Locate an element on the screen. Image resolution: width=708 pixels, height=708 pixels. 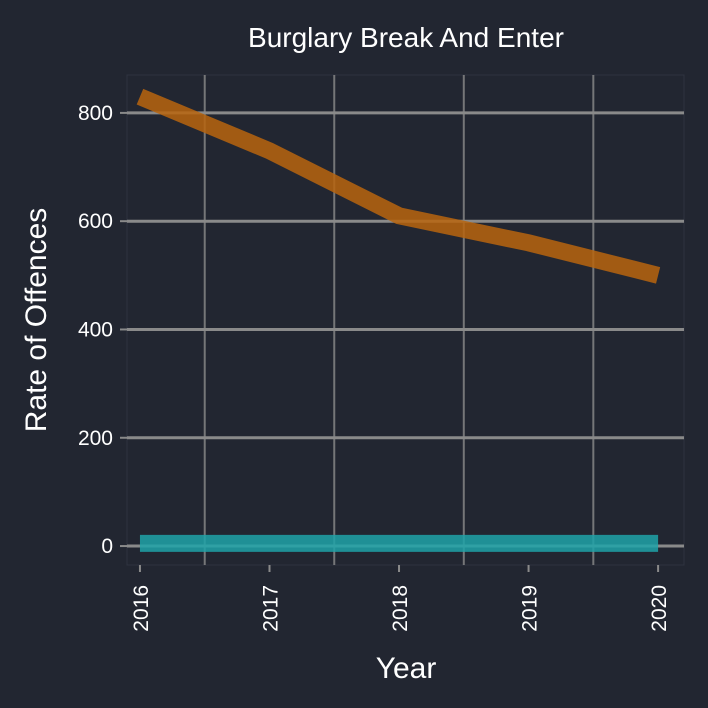
x-tick-label: 2018 is located at coordinates (400, 608).